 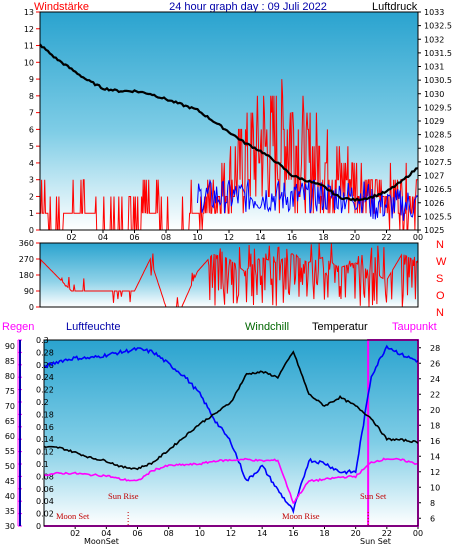 What do you see at coordinates (435, 348) in the screenshot?
I see `temperature-axis-tick-label: 28` at bounding box center [435, 348].